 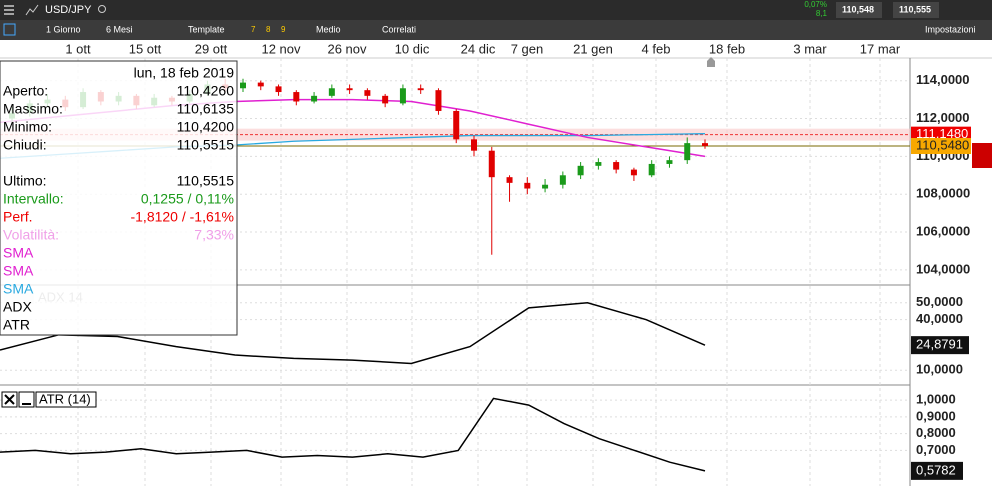 What do you see at coordinates (16, 325) in the screenshot?
I see `indicator-label: ATR` at bounding box center [16, 325].